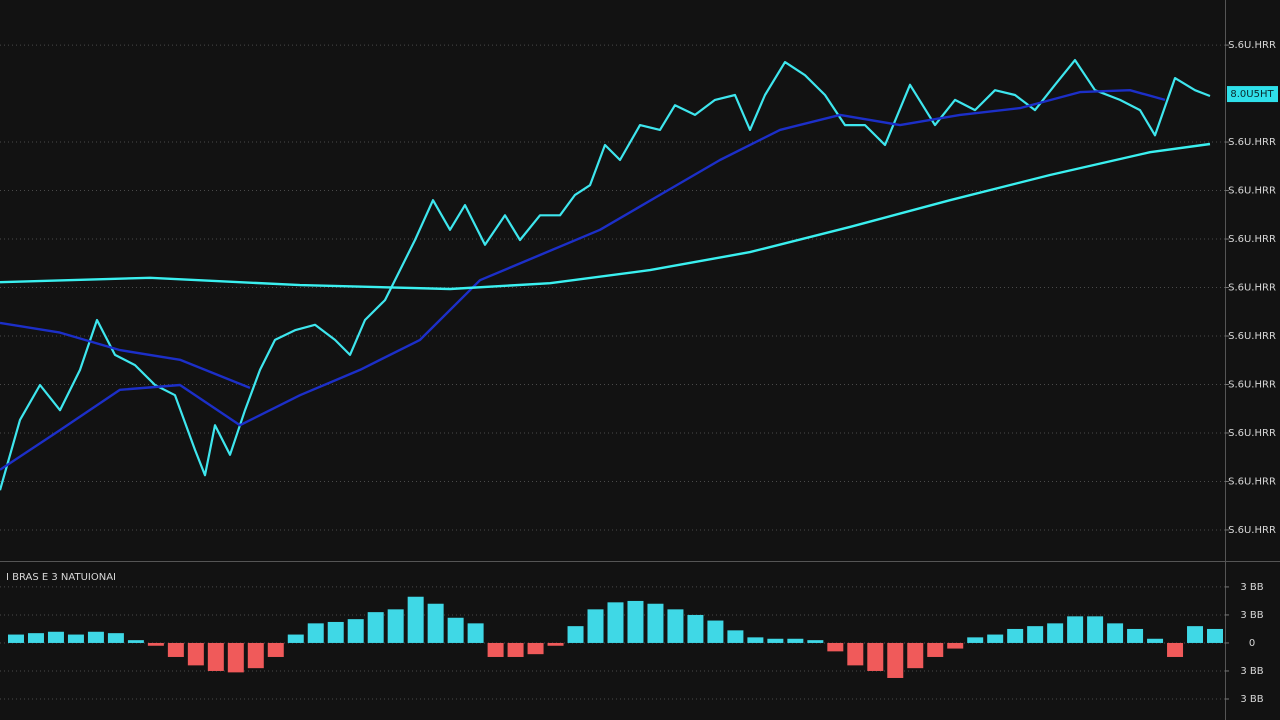 This screenshot has height=720, width=1280. What do you see at coordinates (61, 577) in the screenshot?
I see `indicator-title: I BRAS E 3 NATUIONAI` at bounding box center [61, 577].